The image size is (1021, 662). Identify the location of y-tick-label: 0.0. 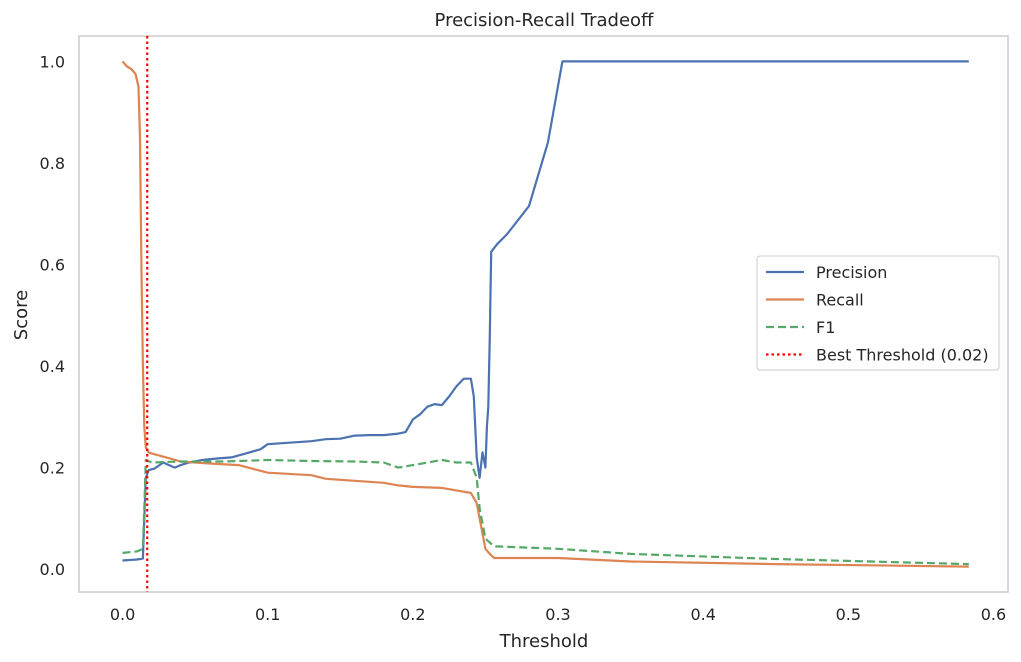
(52, 569).